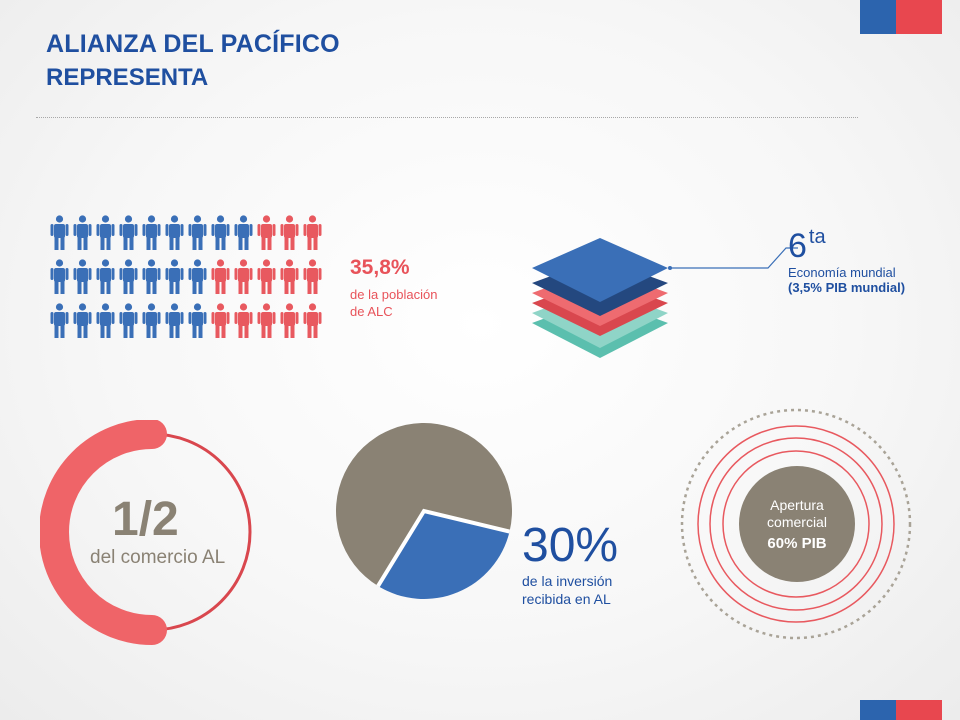 The image size is (960, 720). What do you see at coordinates (371, 311) in the screenshot?
I see `population-label-line2: de ALC` at bounding box center [371, 311].